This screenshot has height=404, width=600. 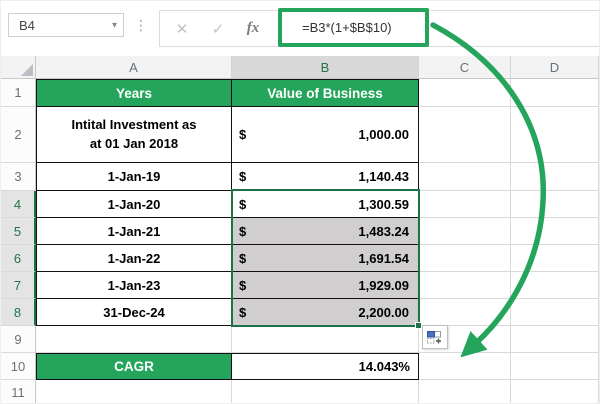 I want to click on cell-a6: 1-Jan-22, so click(x=134, y=258).